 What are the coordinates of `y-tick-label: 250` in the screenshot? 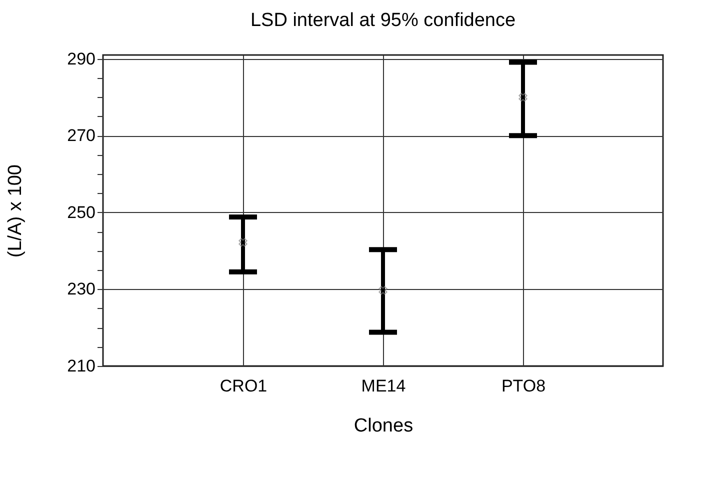 It's located at (81, 212).